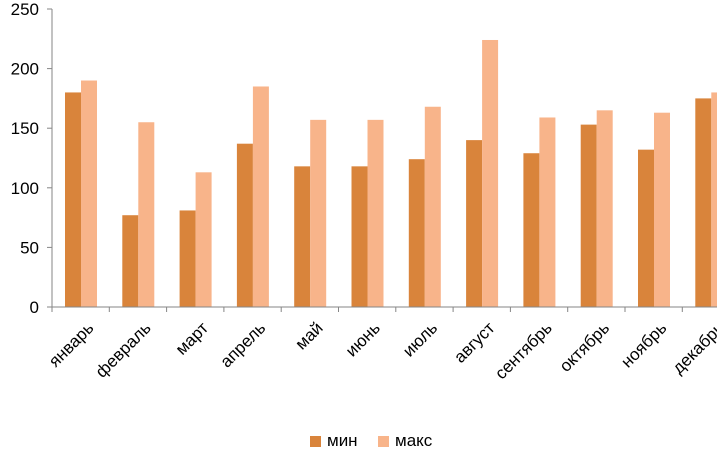  I want to click on y-tick-label: 50, so click(29, 247).